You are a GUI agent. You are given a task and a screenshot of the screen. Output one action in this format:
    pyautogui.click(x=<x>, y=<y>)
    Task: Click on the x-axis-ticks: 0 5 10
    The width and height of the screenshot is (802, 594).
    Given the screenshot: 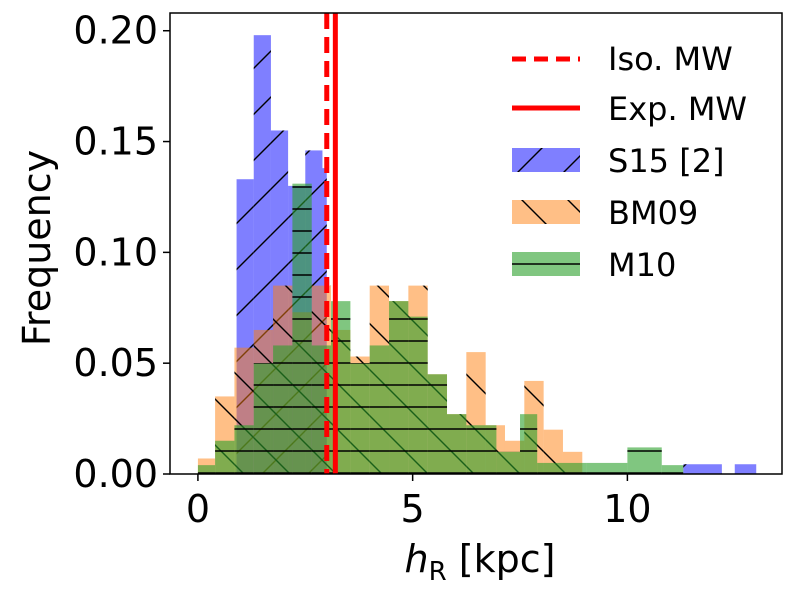 What is the action you would take?
    pyautogui.click(x=419, y=502)
    